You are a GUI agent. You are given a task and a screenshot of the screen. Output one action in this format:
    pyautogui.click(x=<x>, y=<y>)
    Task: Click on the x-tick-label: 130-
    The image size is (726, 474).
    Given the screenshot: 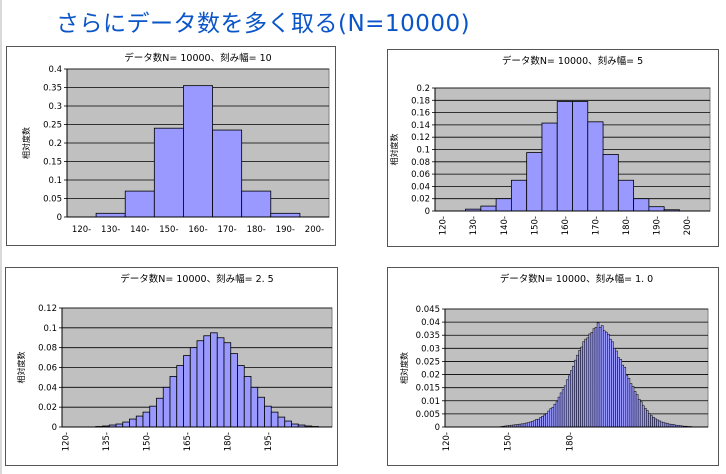 What is the action you would take?
    pyautogui.click(x=474, y=225)
    